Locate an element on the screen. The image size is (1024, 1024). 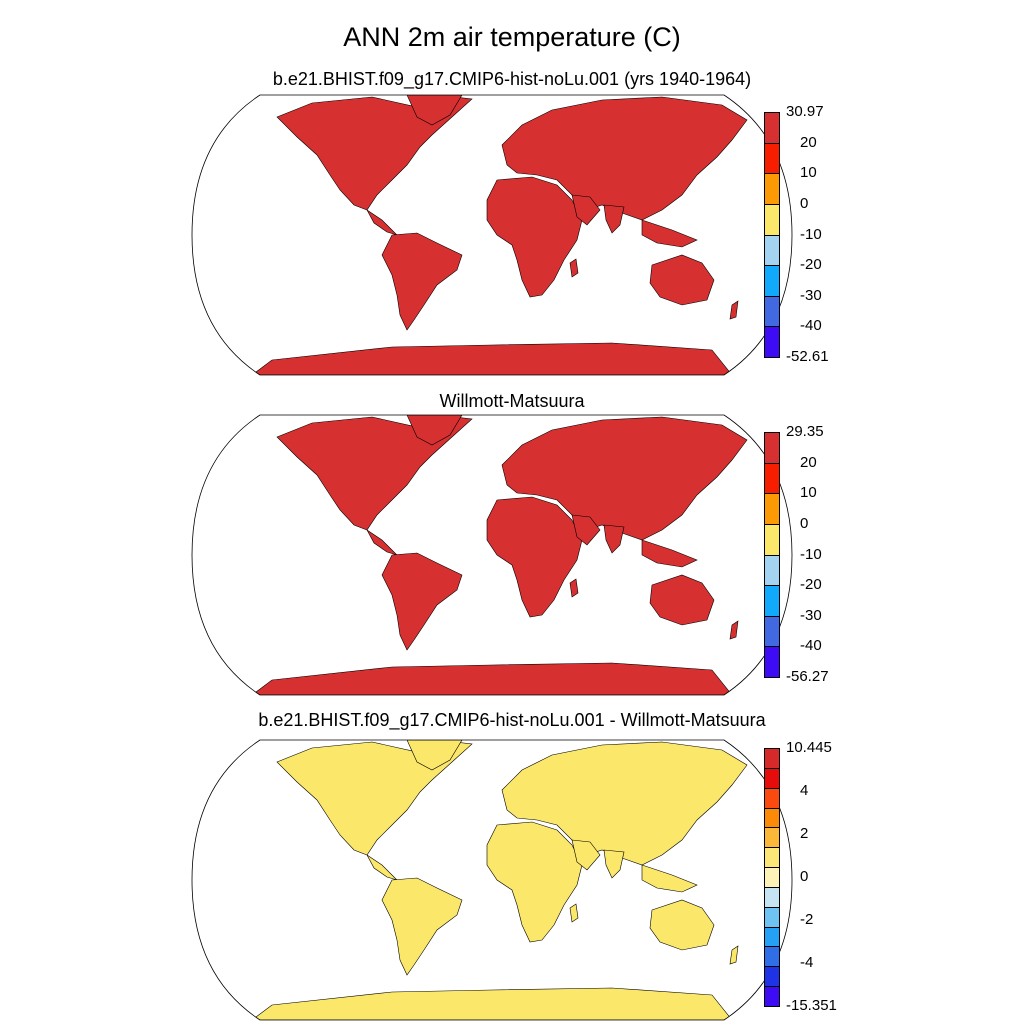
panel-model-colorbar-label: 30.97 is located at coordinates (805, 111).